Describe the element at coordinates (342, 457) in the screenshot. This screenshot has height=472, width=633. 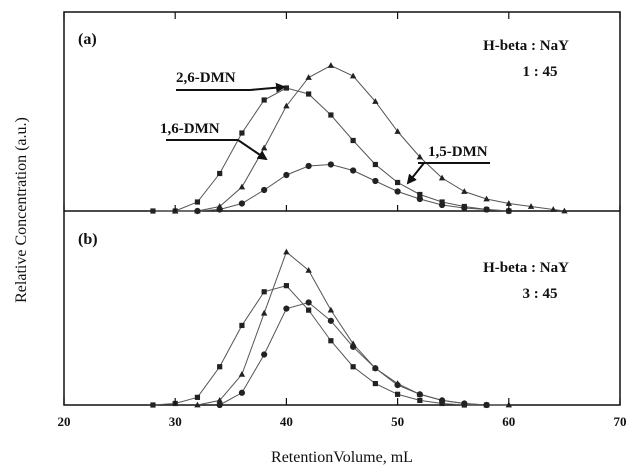
I see `x-axis-title: RetentionVolume, mL` at that location.